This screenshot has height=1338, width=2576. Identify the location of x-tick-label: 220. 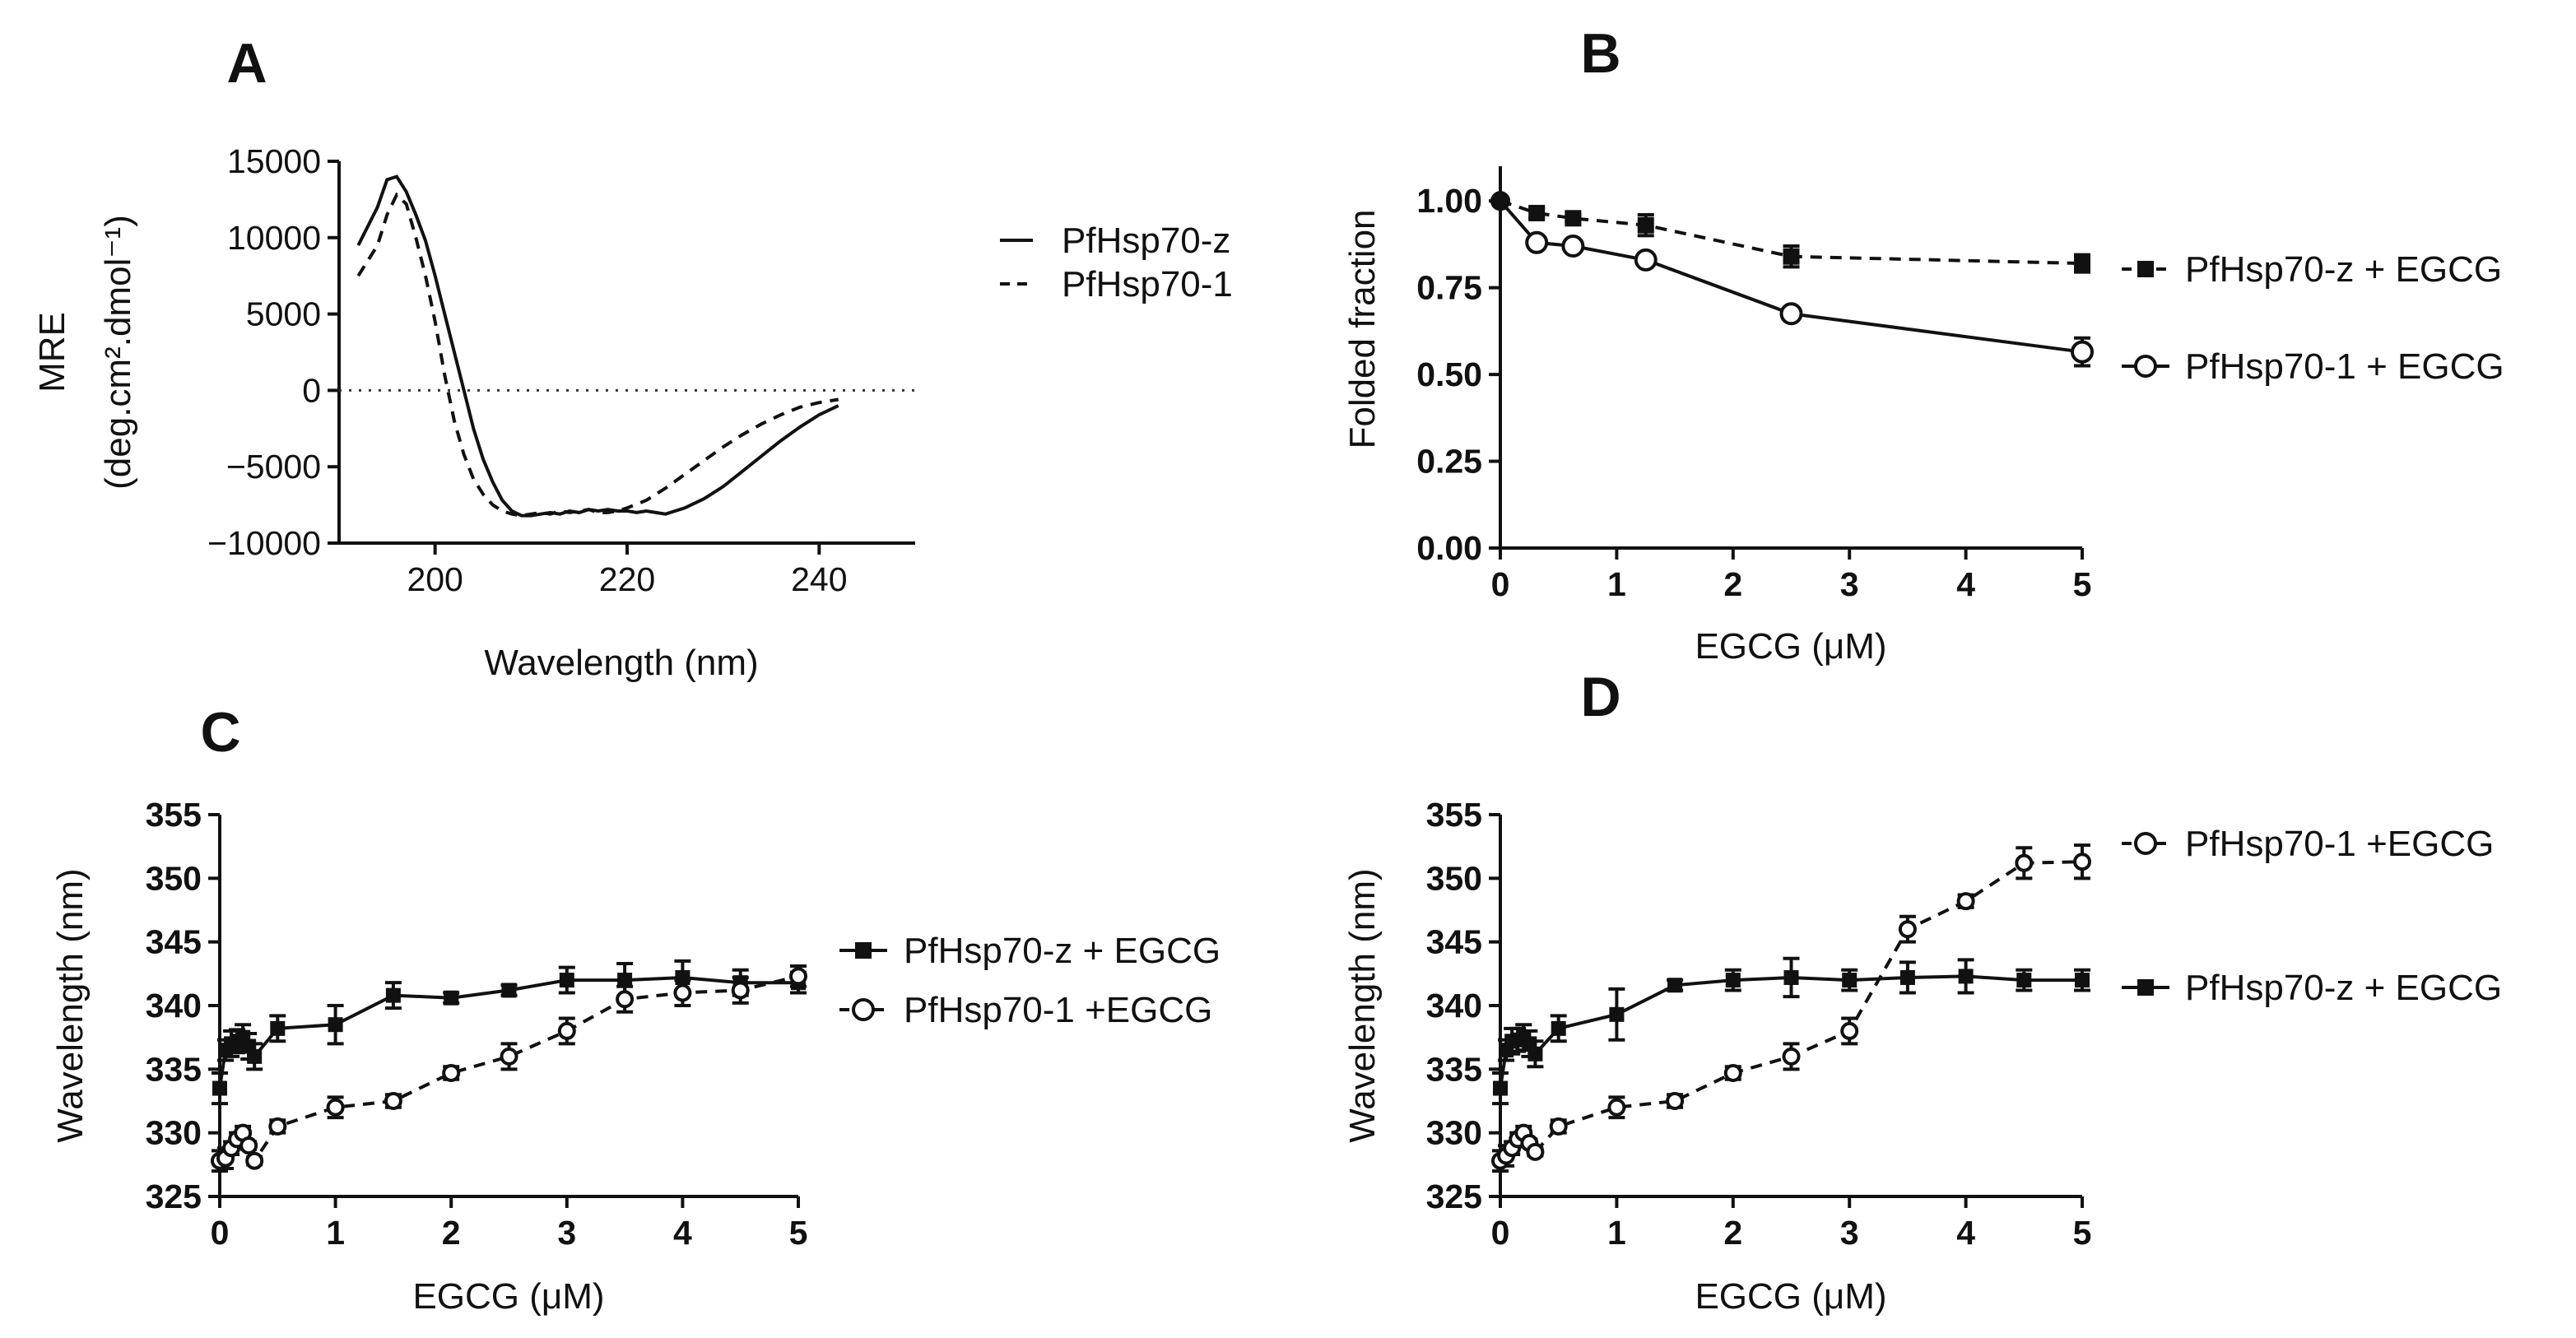
(627, 579).